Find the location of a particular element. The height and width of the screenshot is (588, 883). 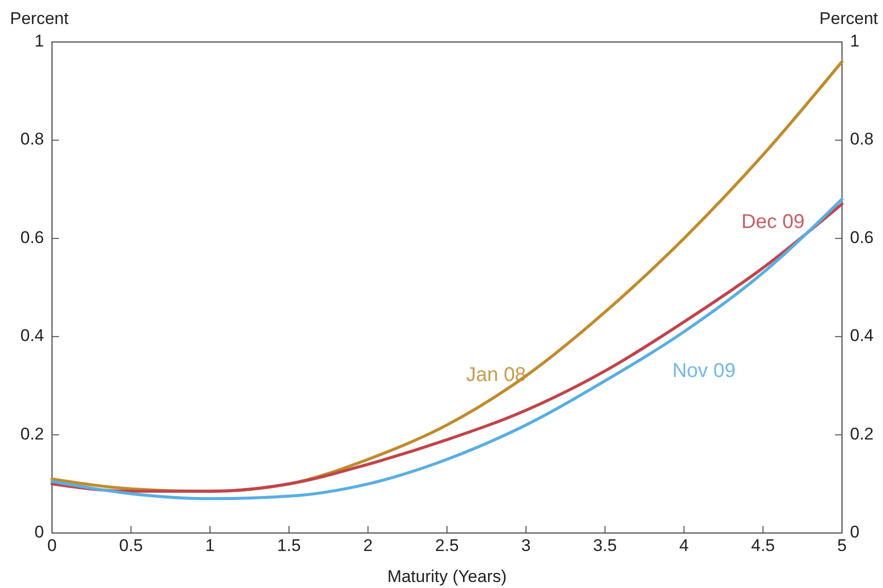

x-tick-label: 3 is located at coordinates (526, 545).